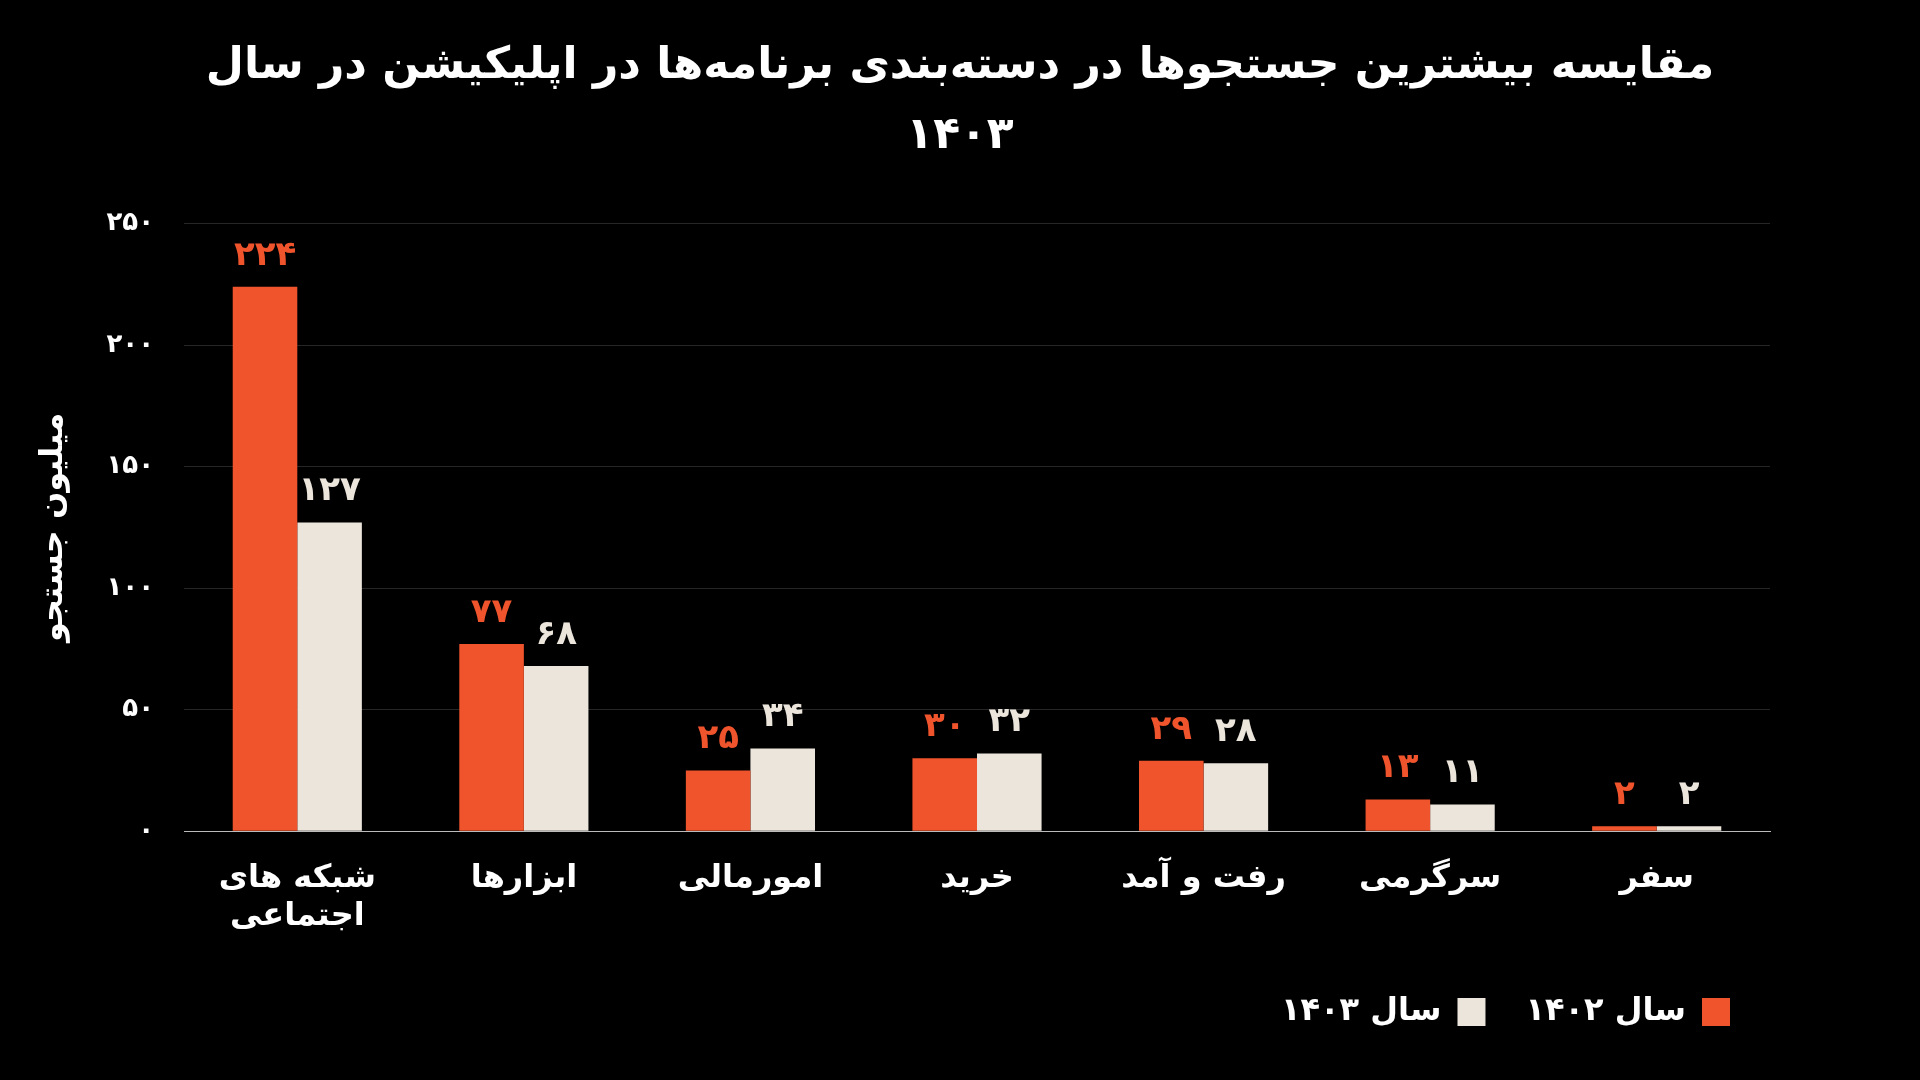 The image size is (1920, 1080). What do you see at coordinates (1462, 770) in the screenshot?
I see `data-label: ۱۱` at bounding box center [1462, 770].